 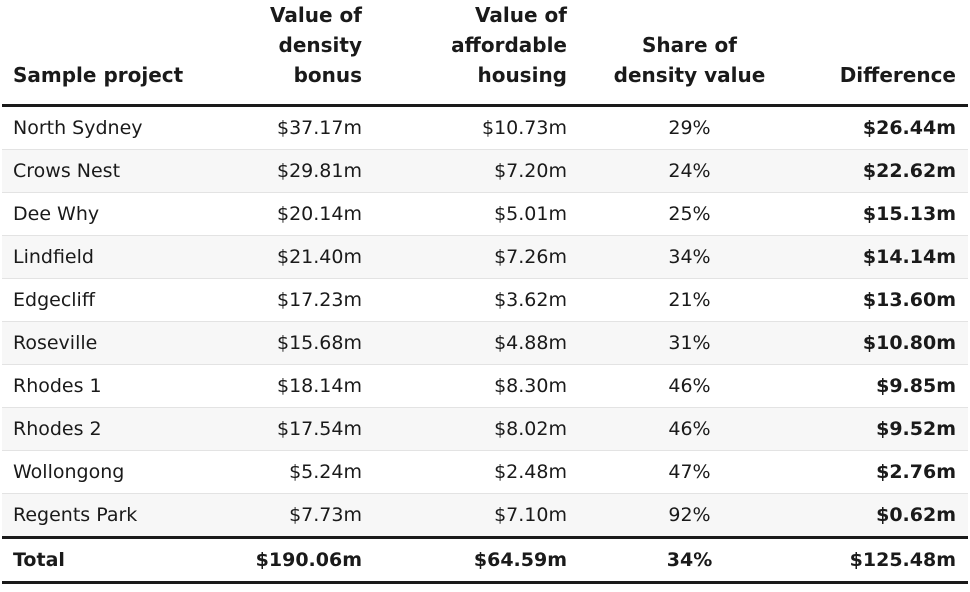 What do you see at coordinates (474, 171) in the screenshot?
I see `cell-affordable-housing: $7.20m` at bounding box center [474, 171].